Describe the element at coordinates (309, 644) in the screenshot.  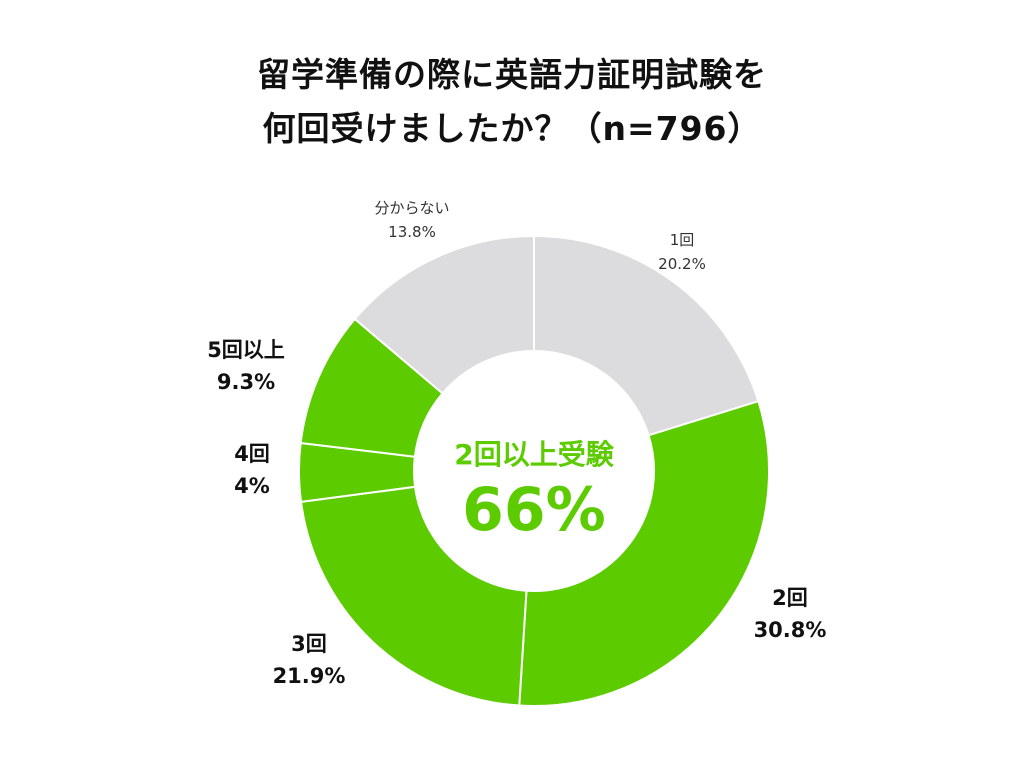
I see `slice-category-label: 3回` at that location.